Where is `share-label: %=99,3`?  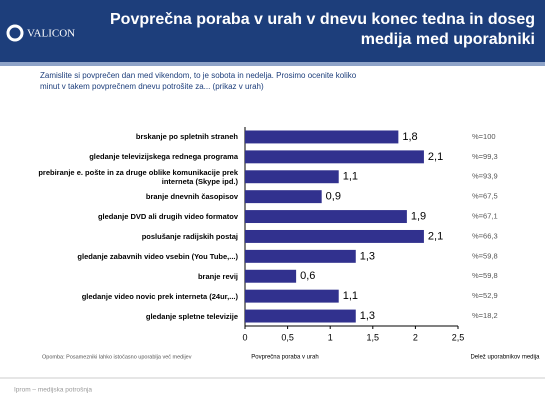
share-label: %=99,3 is located at coordinates (485, 156).